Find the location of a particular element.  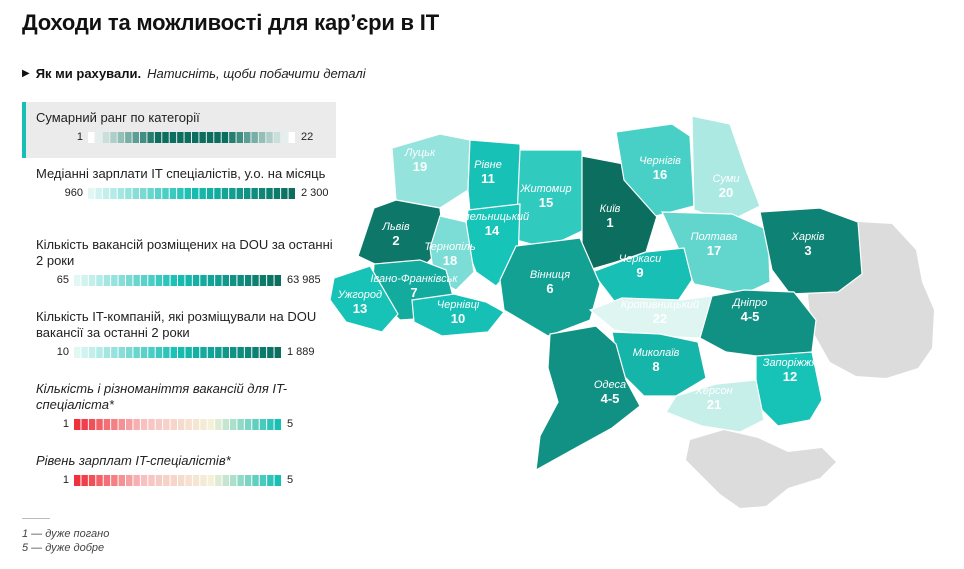

region-kharkiv is located at coordinates (811, 251).